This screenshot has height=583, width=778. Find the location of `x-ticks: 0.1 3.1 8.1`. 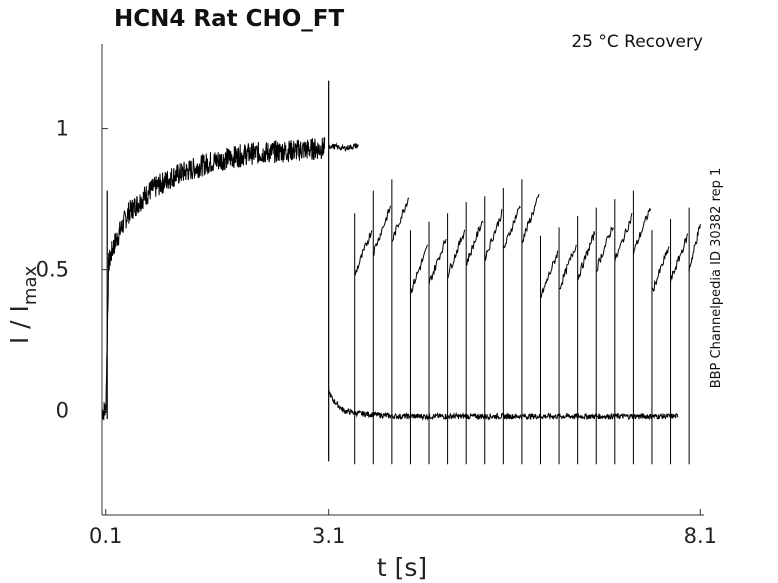

x-ticks: 0.1 3.1 8.1 is located at coordinates (403, 528).